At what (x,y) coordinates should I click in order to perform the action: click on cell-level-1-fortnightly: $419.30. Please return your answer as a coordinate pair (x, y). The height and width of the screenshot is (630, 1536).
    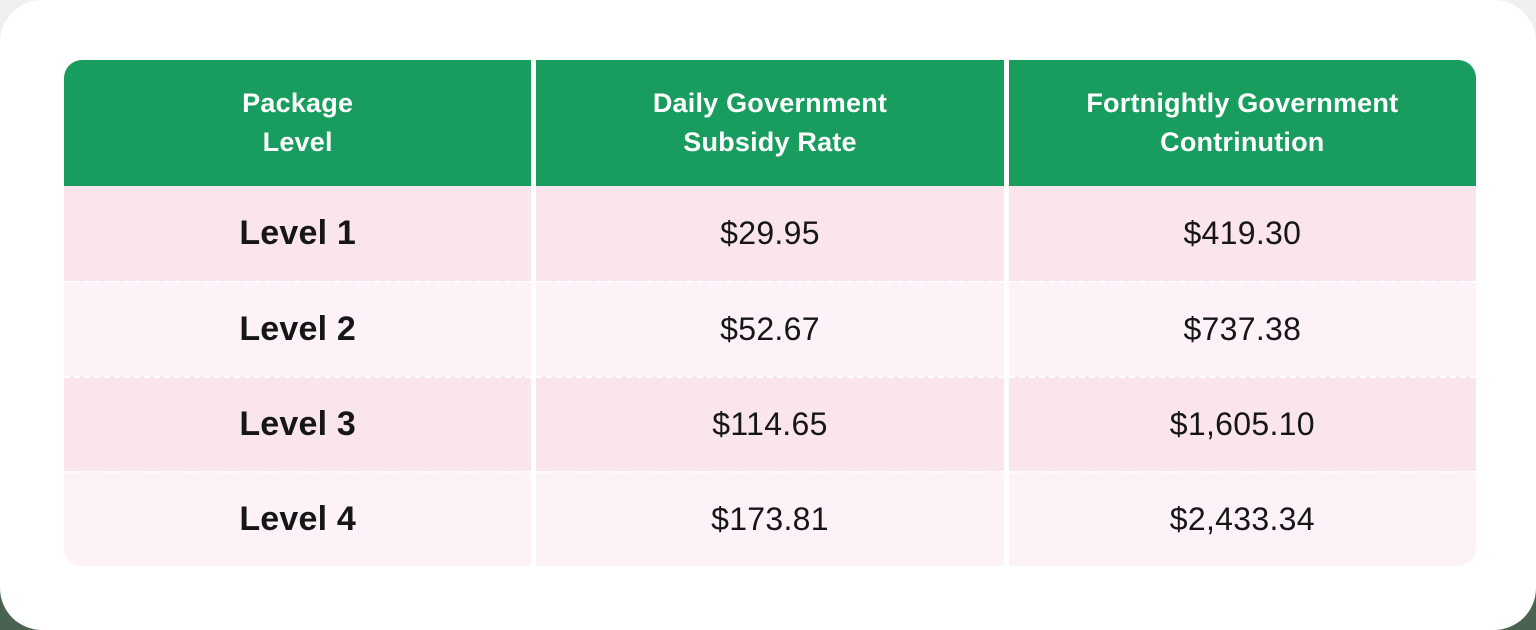
    Looking at the image, I should click on (1242, 233).